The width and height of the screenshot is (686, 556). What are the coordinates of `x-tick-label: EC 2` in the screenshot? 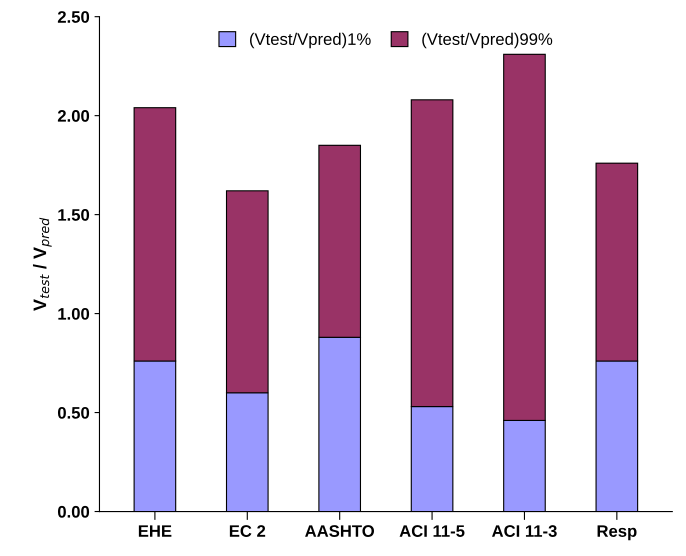 It's located at (248, 531).